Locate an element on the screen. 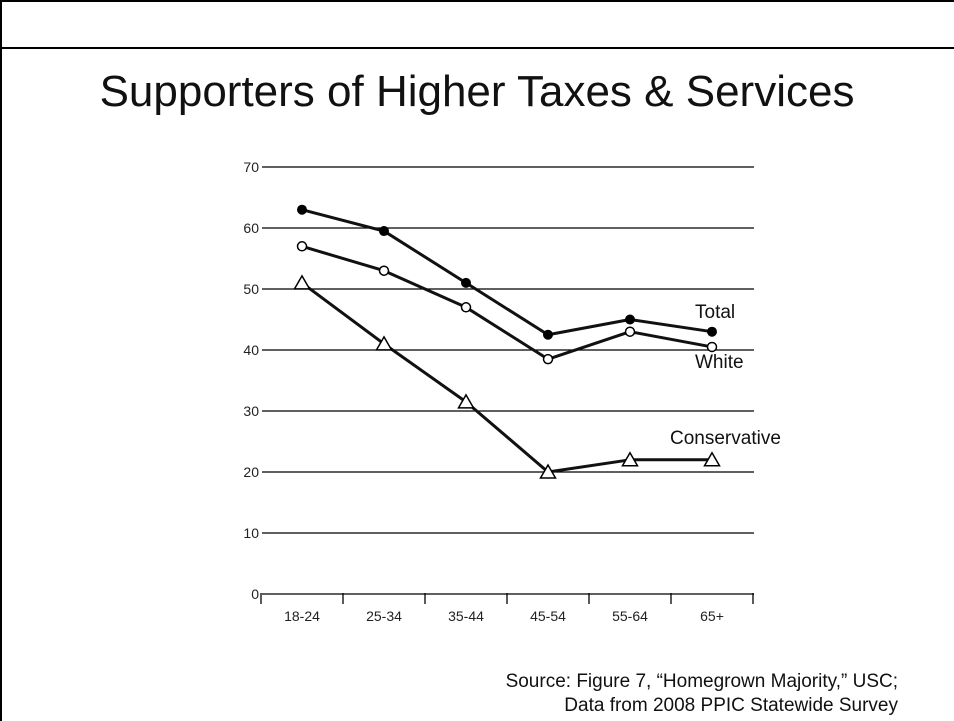 This screenshot has height=721, width=954. x-tick-label: 45-54 is located at coordinates (548, 616).